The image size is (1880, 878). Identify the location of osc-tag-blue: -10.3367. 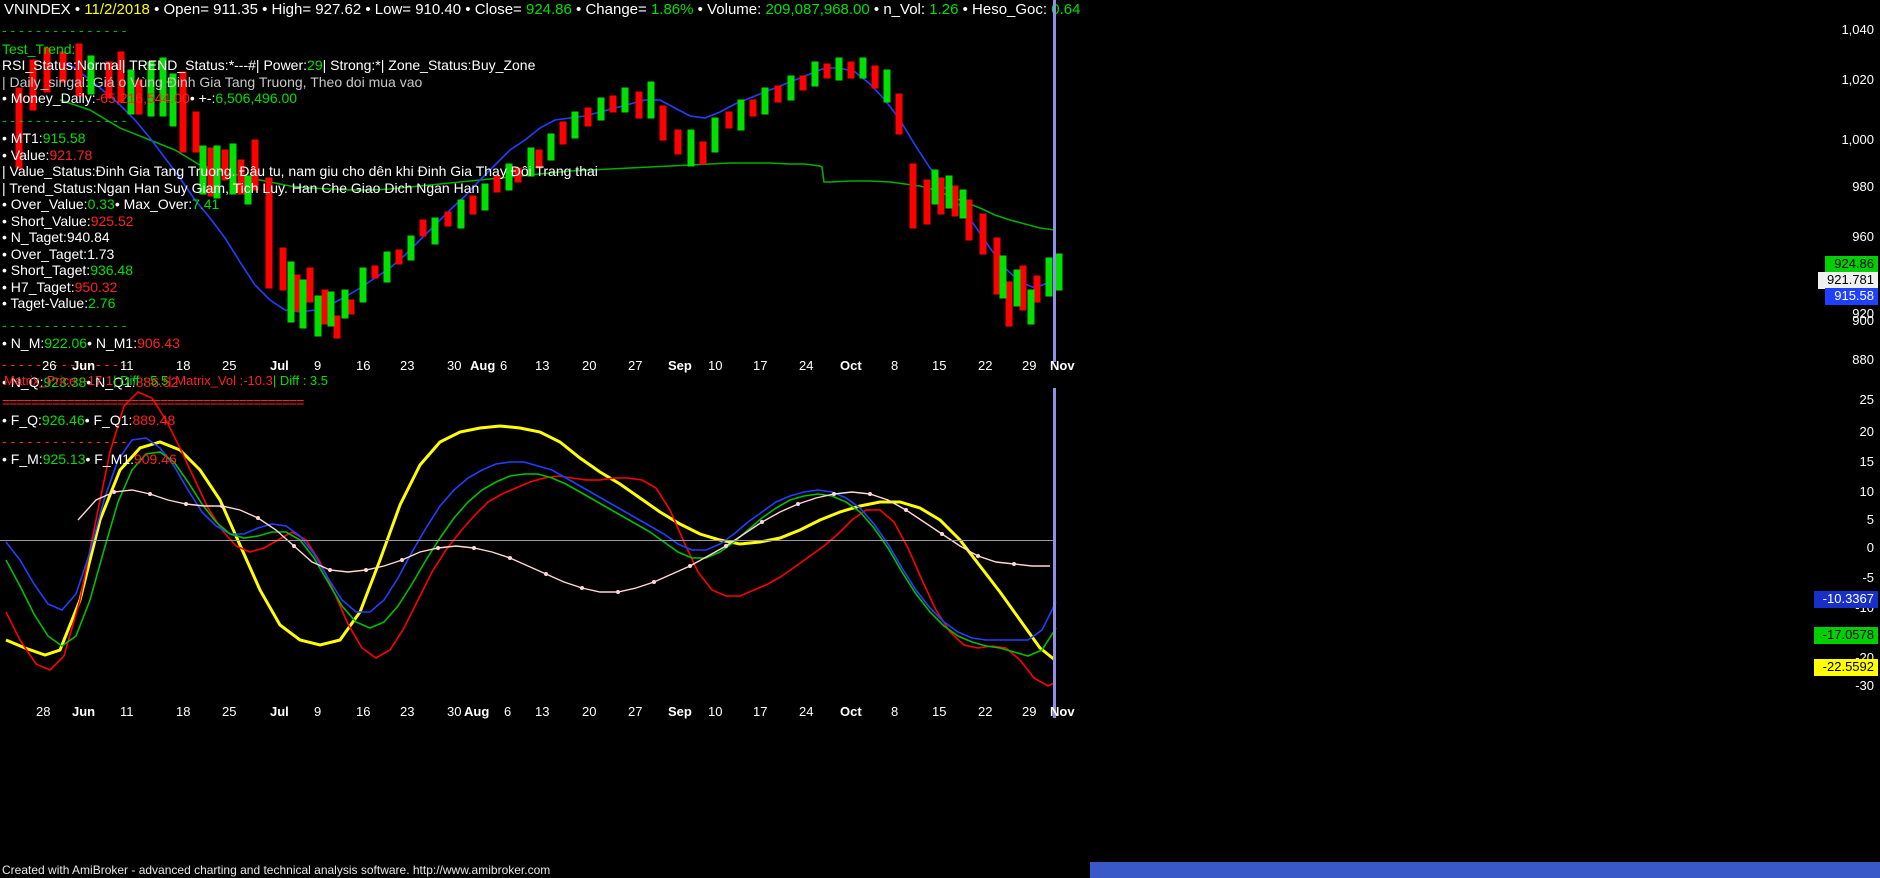
(1845, 599).